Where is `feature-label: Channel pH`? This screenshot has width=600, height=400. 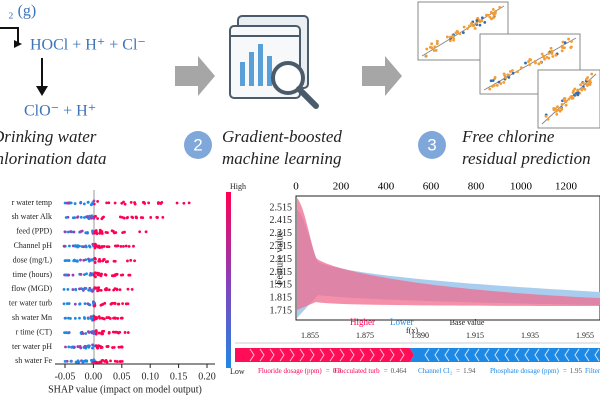 feature-label: Channel pH is located at coordinates (33, 245).